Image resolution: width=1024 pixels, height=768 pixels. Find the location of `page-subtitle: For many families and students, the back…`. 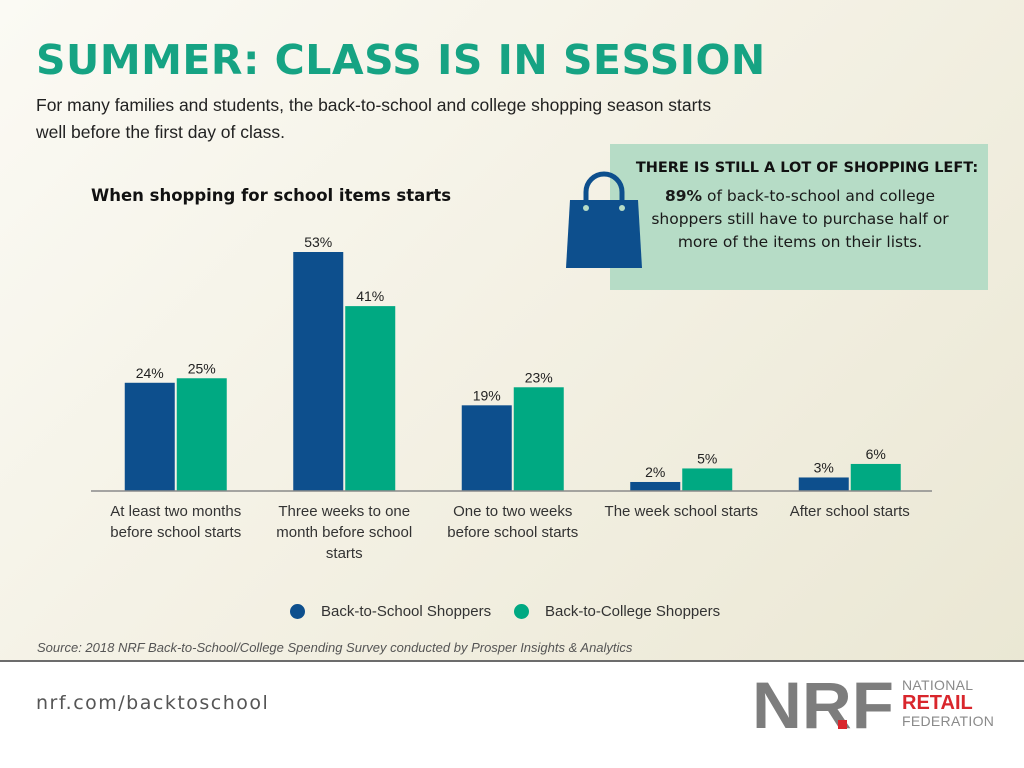

page-subtitle: For many families and students, the back… is located at coordinates (374, 118).